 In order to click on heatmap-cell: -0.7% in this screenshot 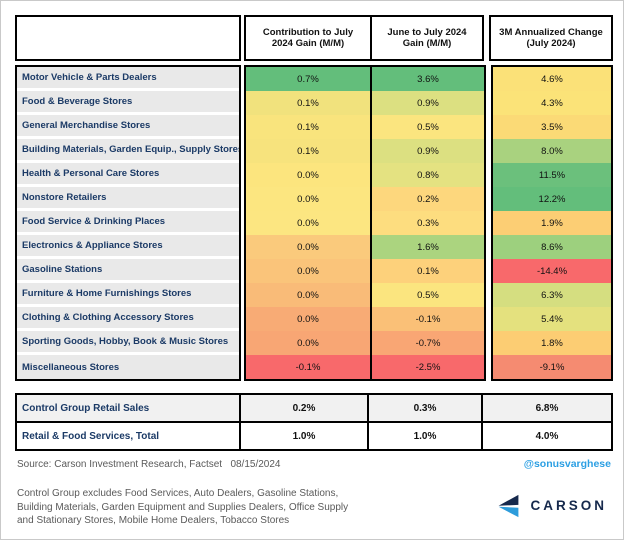, I will do `click(428, 343)`.